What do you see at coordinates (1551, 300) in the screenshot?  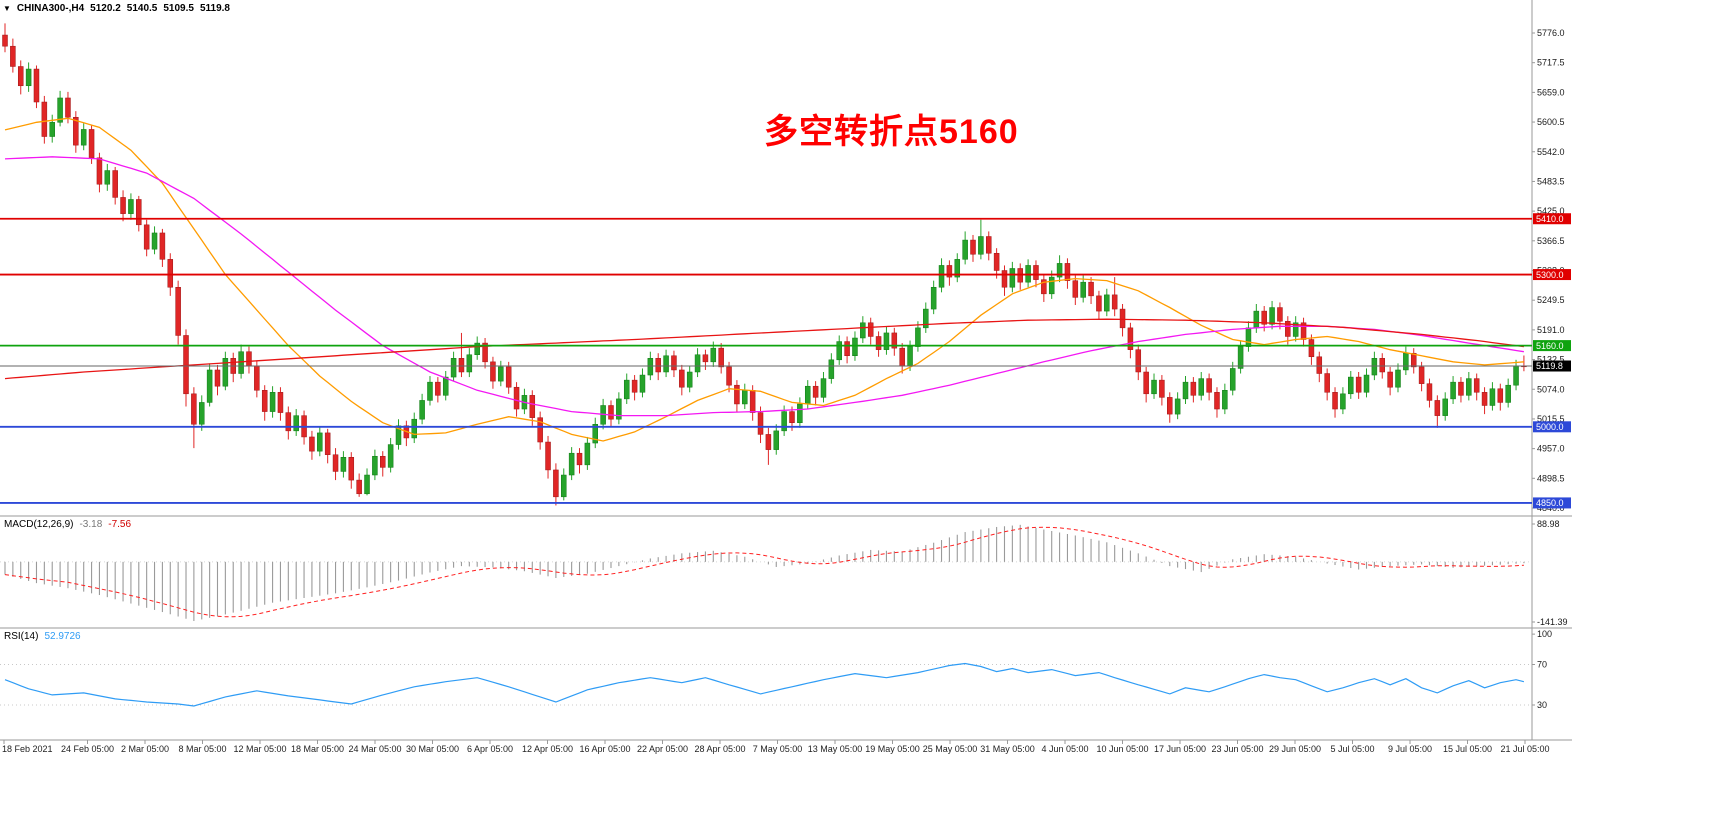 I see `svg-text: 5249.5` at bounding box center [1551, 300].